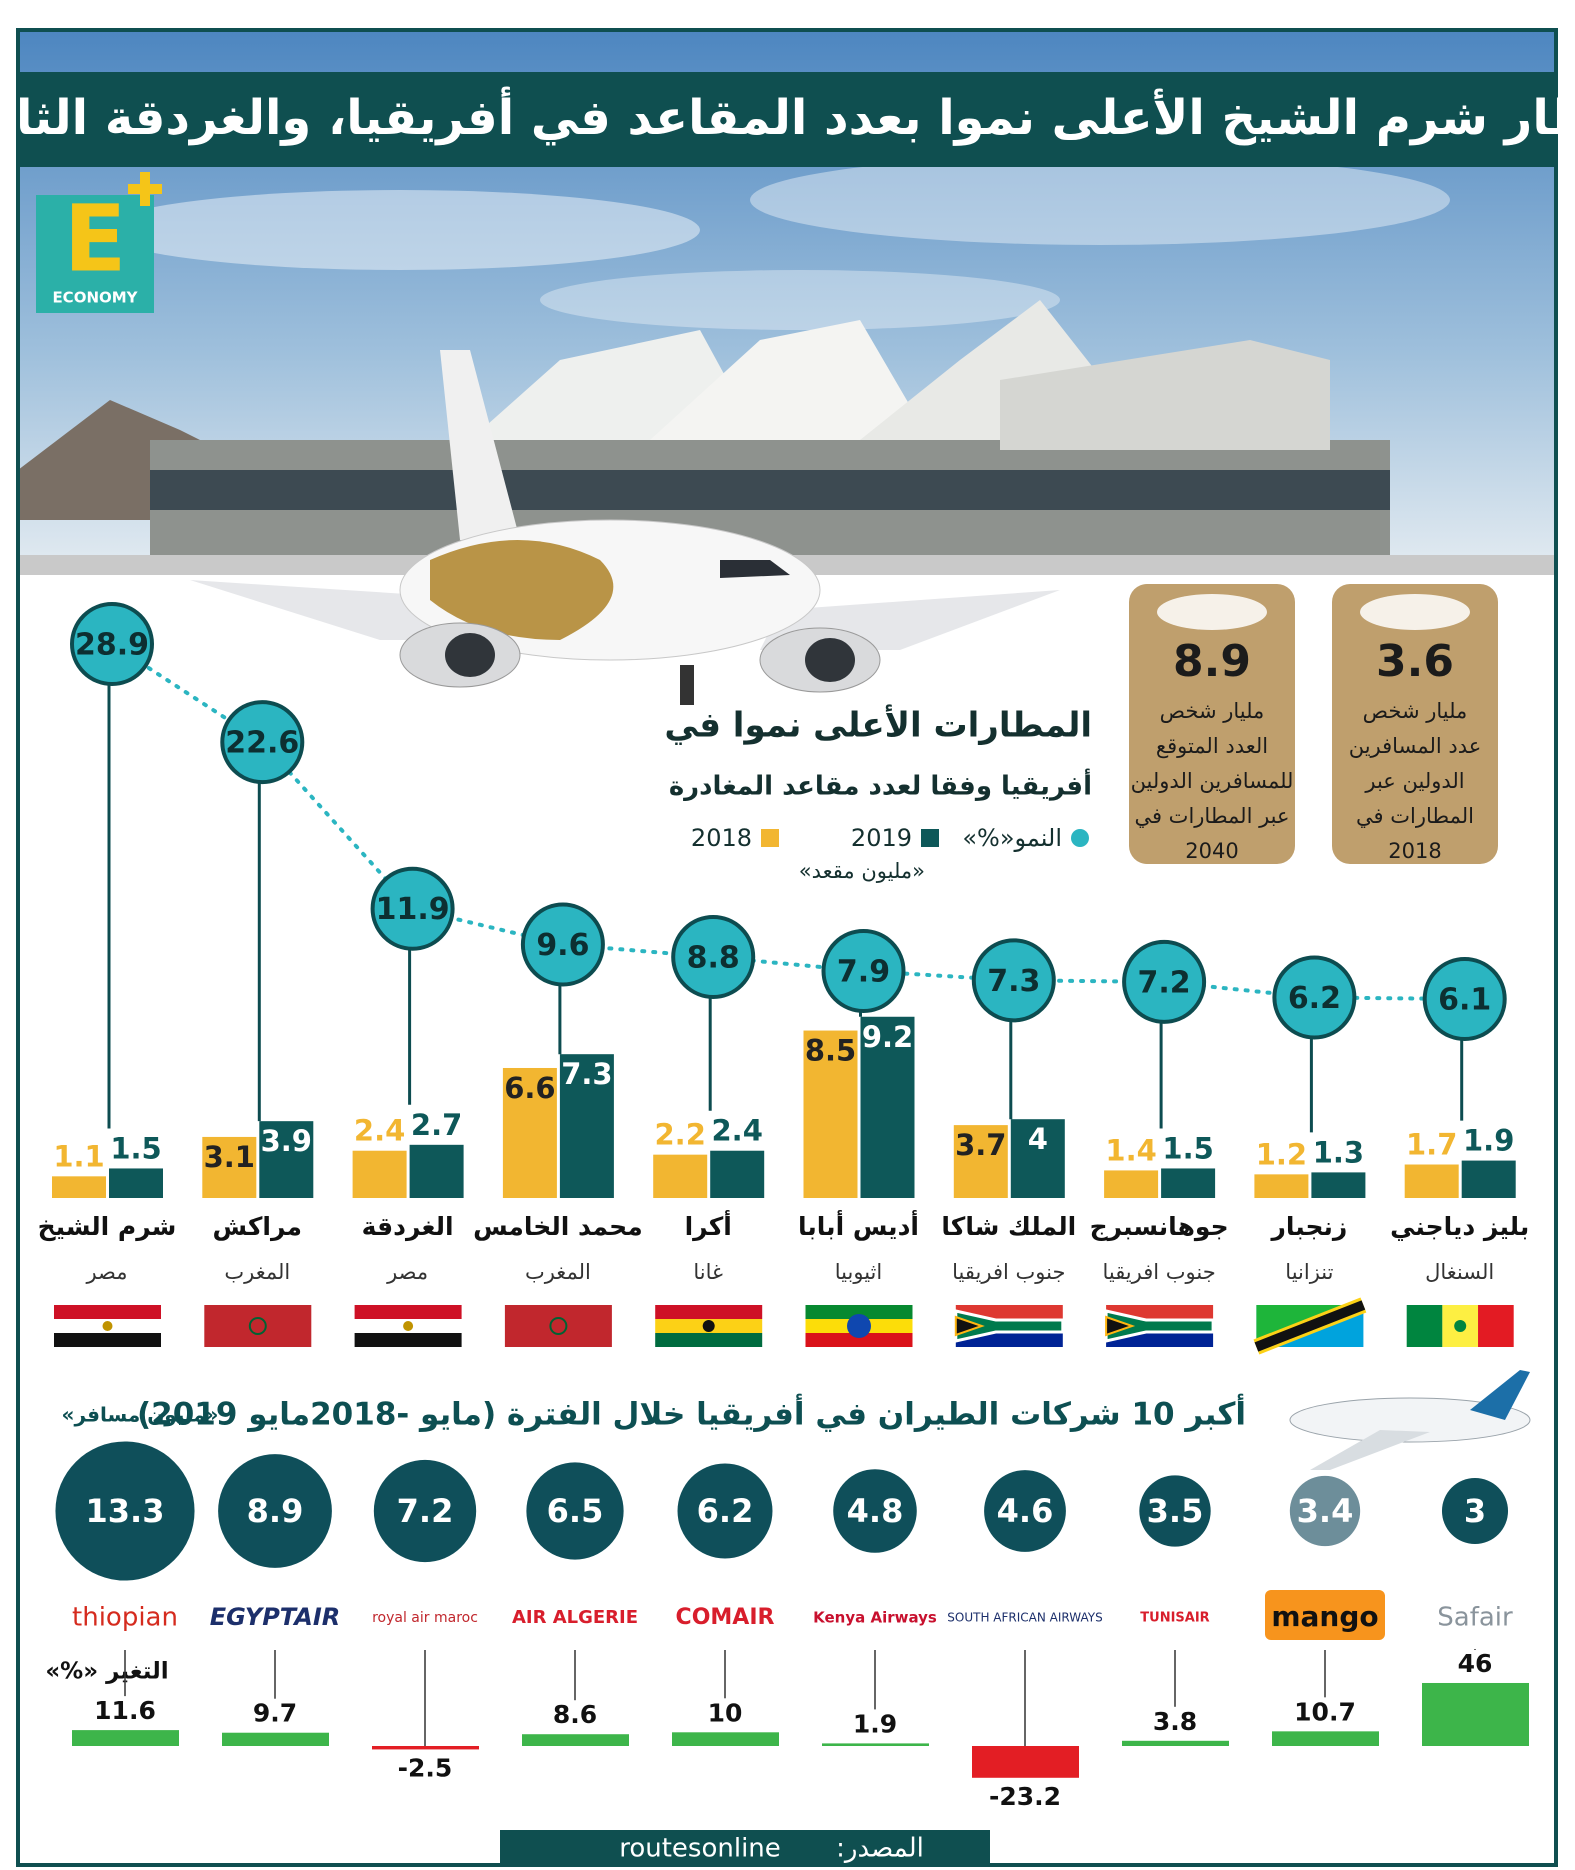  I want to click on airport-name: أكرا, so click(708, 1226).